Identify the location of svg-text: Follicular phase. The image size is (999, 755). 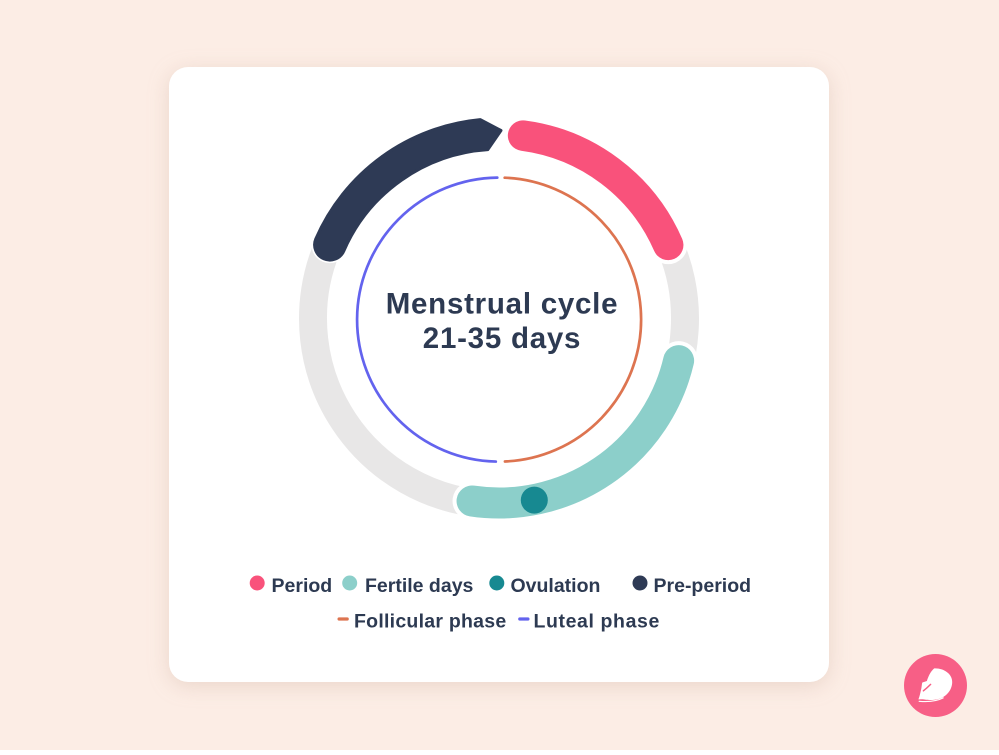
(430, 622).